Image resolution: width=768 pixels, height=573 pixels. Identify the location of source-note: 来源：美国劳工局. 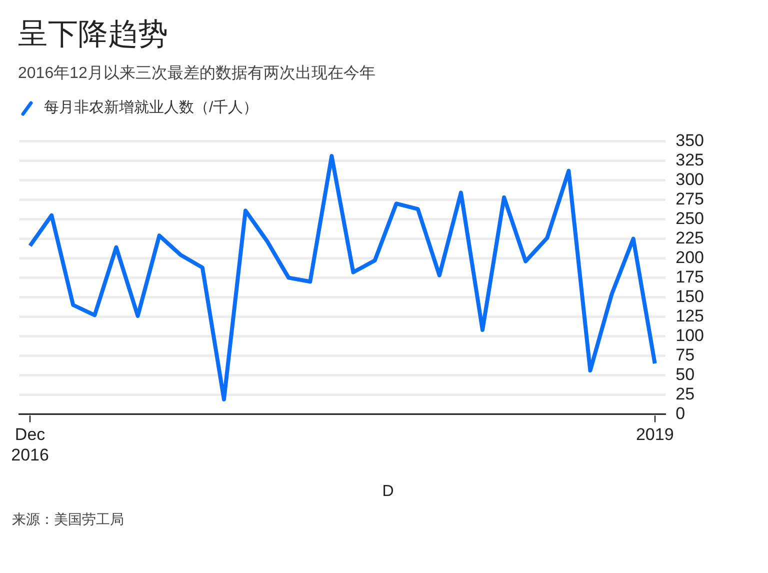
(68, 520).